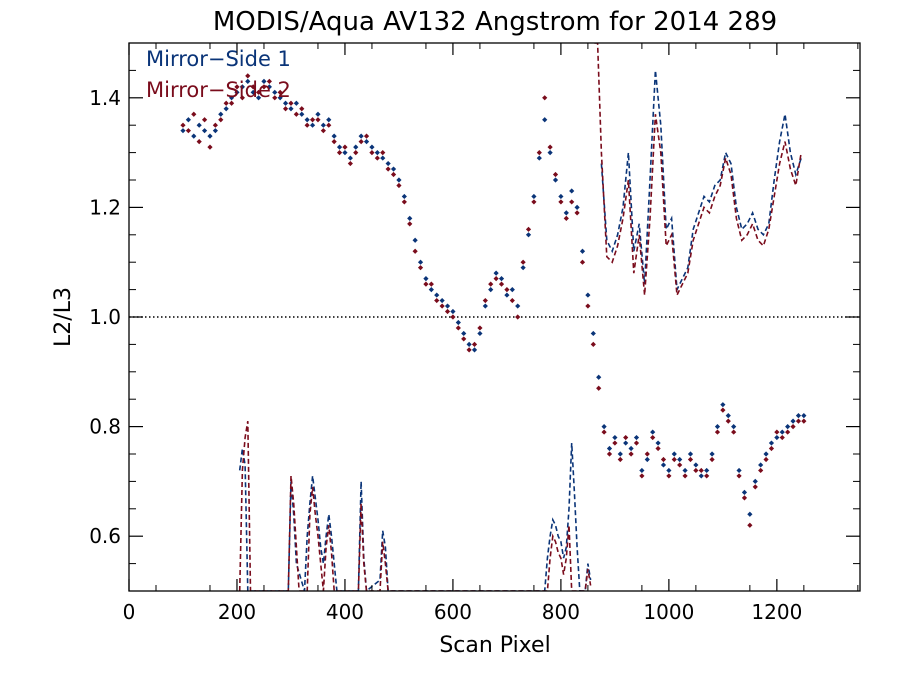  What do you see at coordinates (129, 612) in the screenshot?
I see `x-tick-label: 0` at bounding box center [129, 612].